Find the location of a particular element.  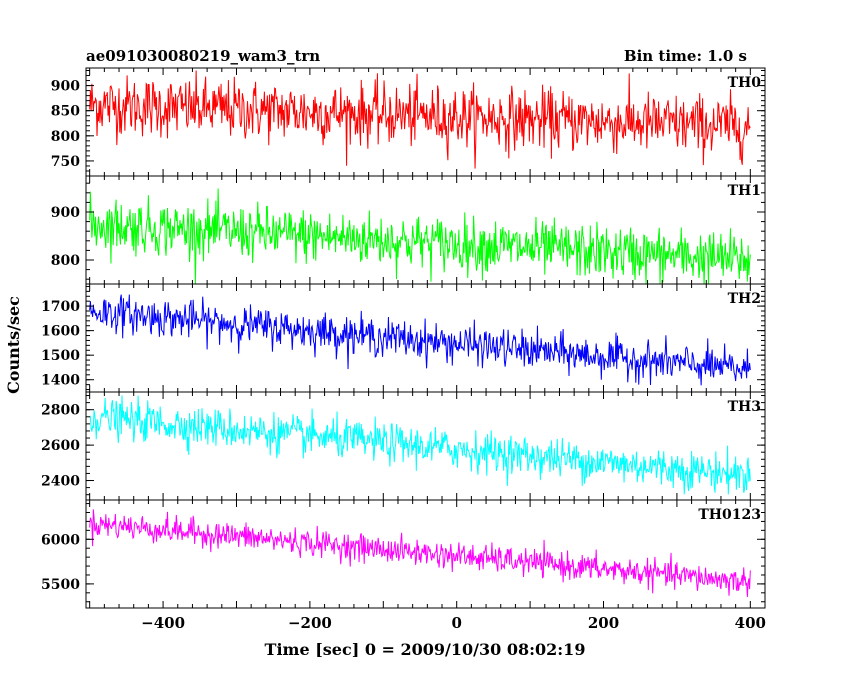

x-tick-label: 0 is located at coordinates (456, 623).